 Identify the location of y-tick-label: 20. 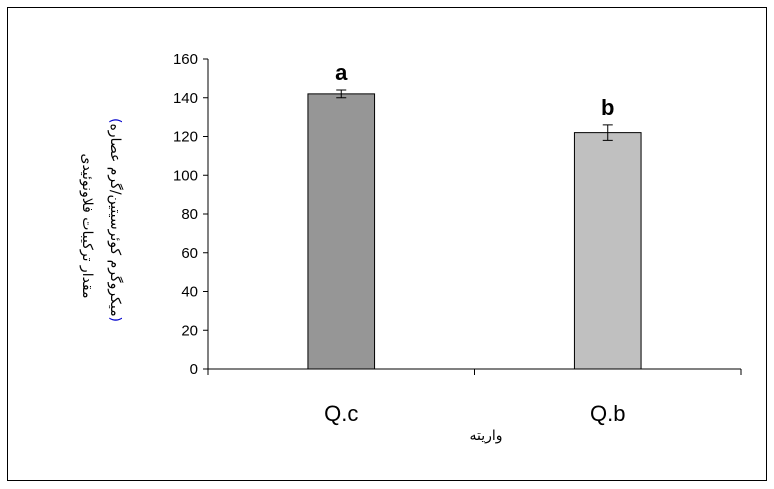
(189, 330).